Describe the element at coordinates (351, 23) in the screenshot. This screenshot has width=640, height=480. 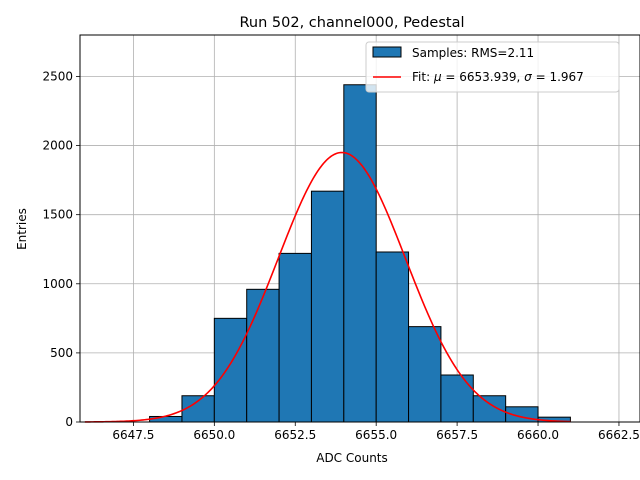
I see `chart-title: Run 502, channel000, Pedestal` at that location.